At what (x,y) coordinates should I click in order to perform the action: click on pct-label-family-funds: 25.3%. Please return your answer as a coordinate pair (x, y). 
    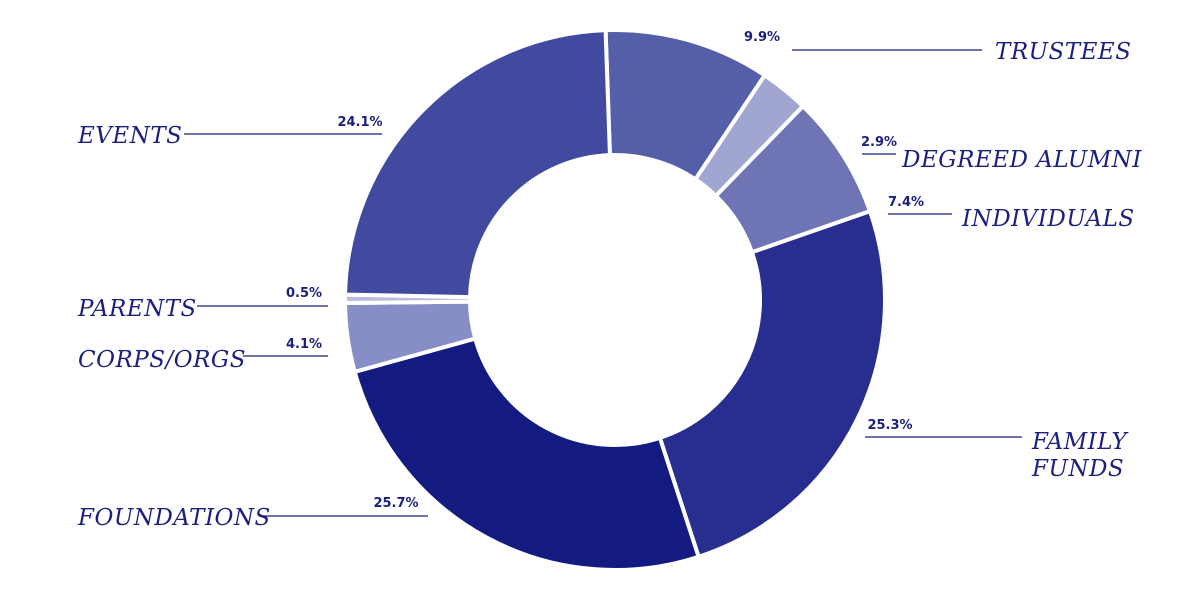
    Looking at the image, I should click on (889, 425).